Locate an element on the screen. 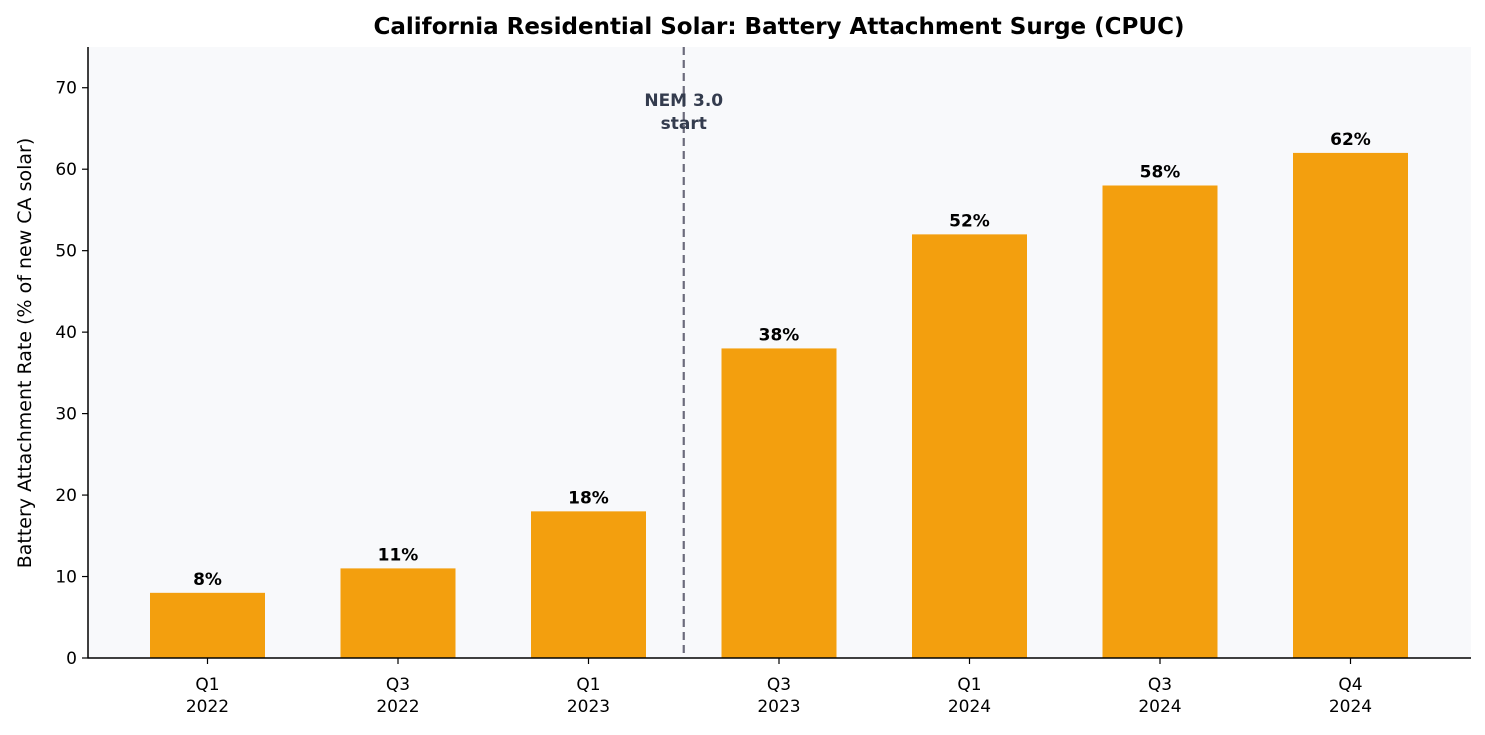  y-tick-label: 30 is located at coordinates (66, 415).